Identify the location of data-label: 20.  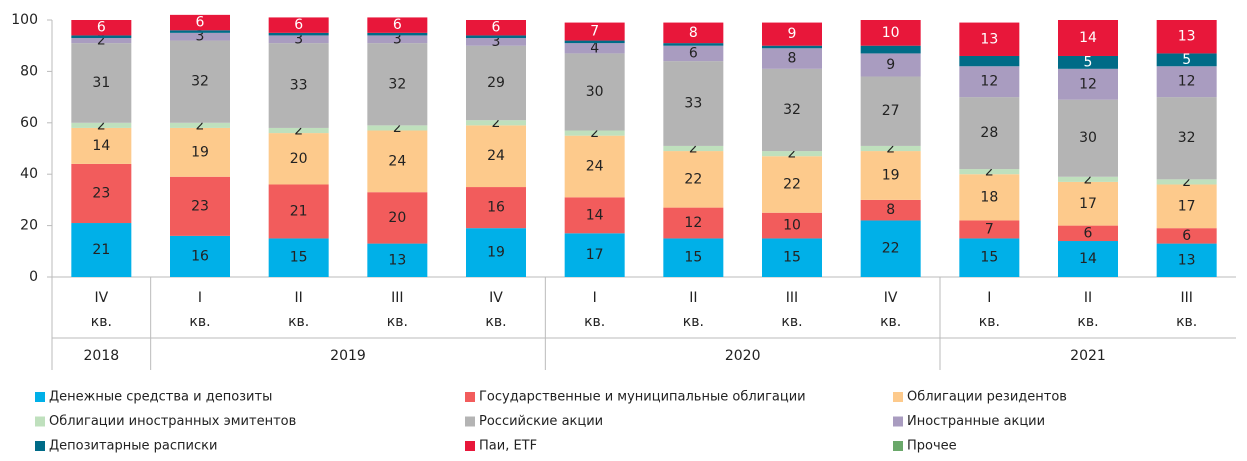
(299, 159).